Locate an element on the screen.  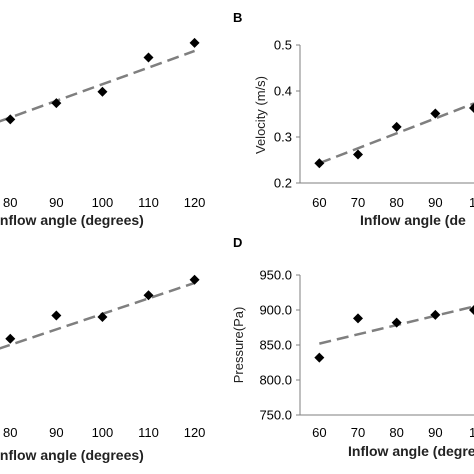
panel-d-y-tick-labels: 750.0 800.0 850.0 900.0 950.0 is located at coordinates (275, 345).